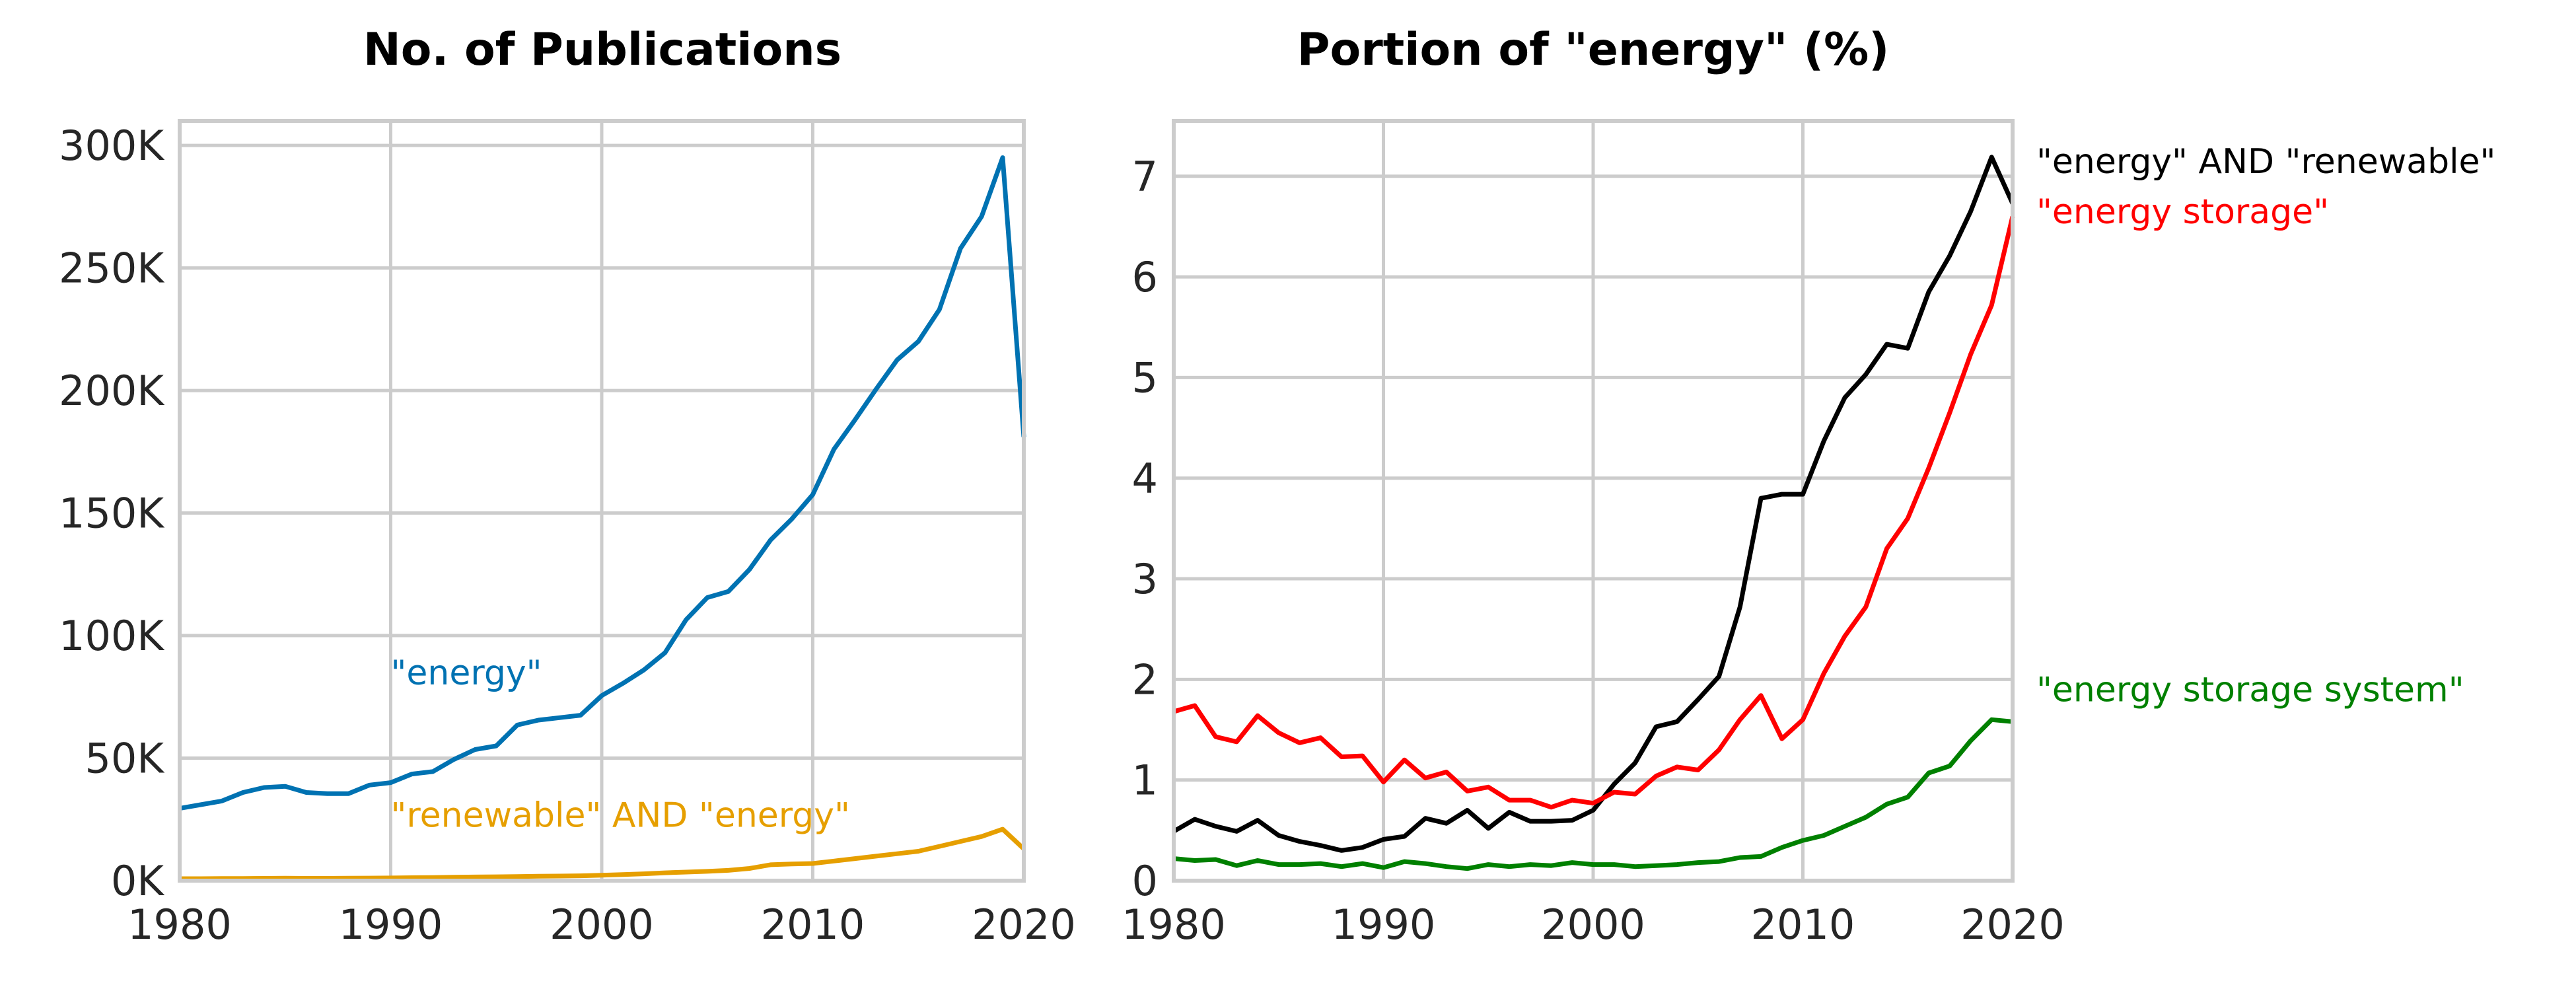 The width and height of the screenshot is (2576, 991). I want to click on series-label-right-0: "energy" AND "renewable", so click(2265, 162).